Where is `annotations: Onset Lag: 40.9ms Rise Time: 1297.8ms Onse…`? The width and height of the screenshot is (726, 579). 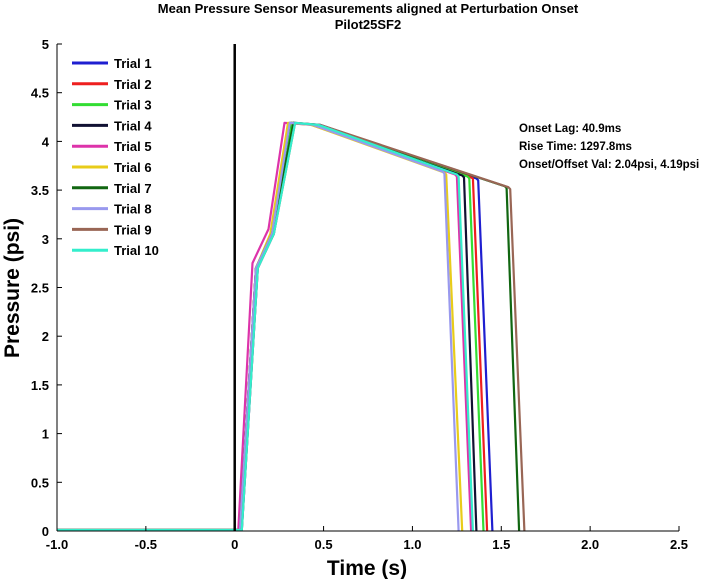 annotations: Onset Lag: 40.9ms Rise Time: 1297.8ms Onse… is located at coordinates (609, 147).